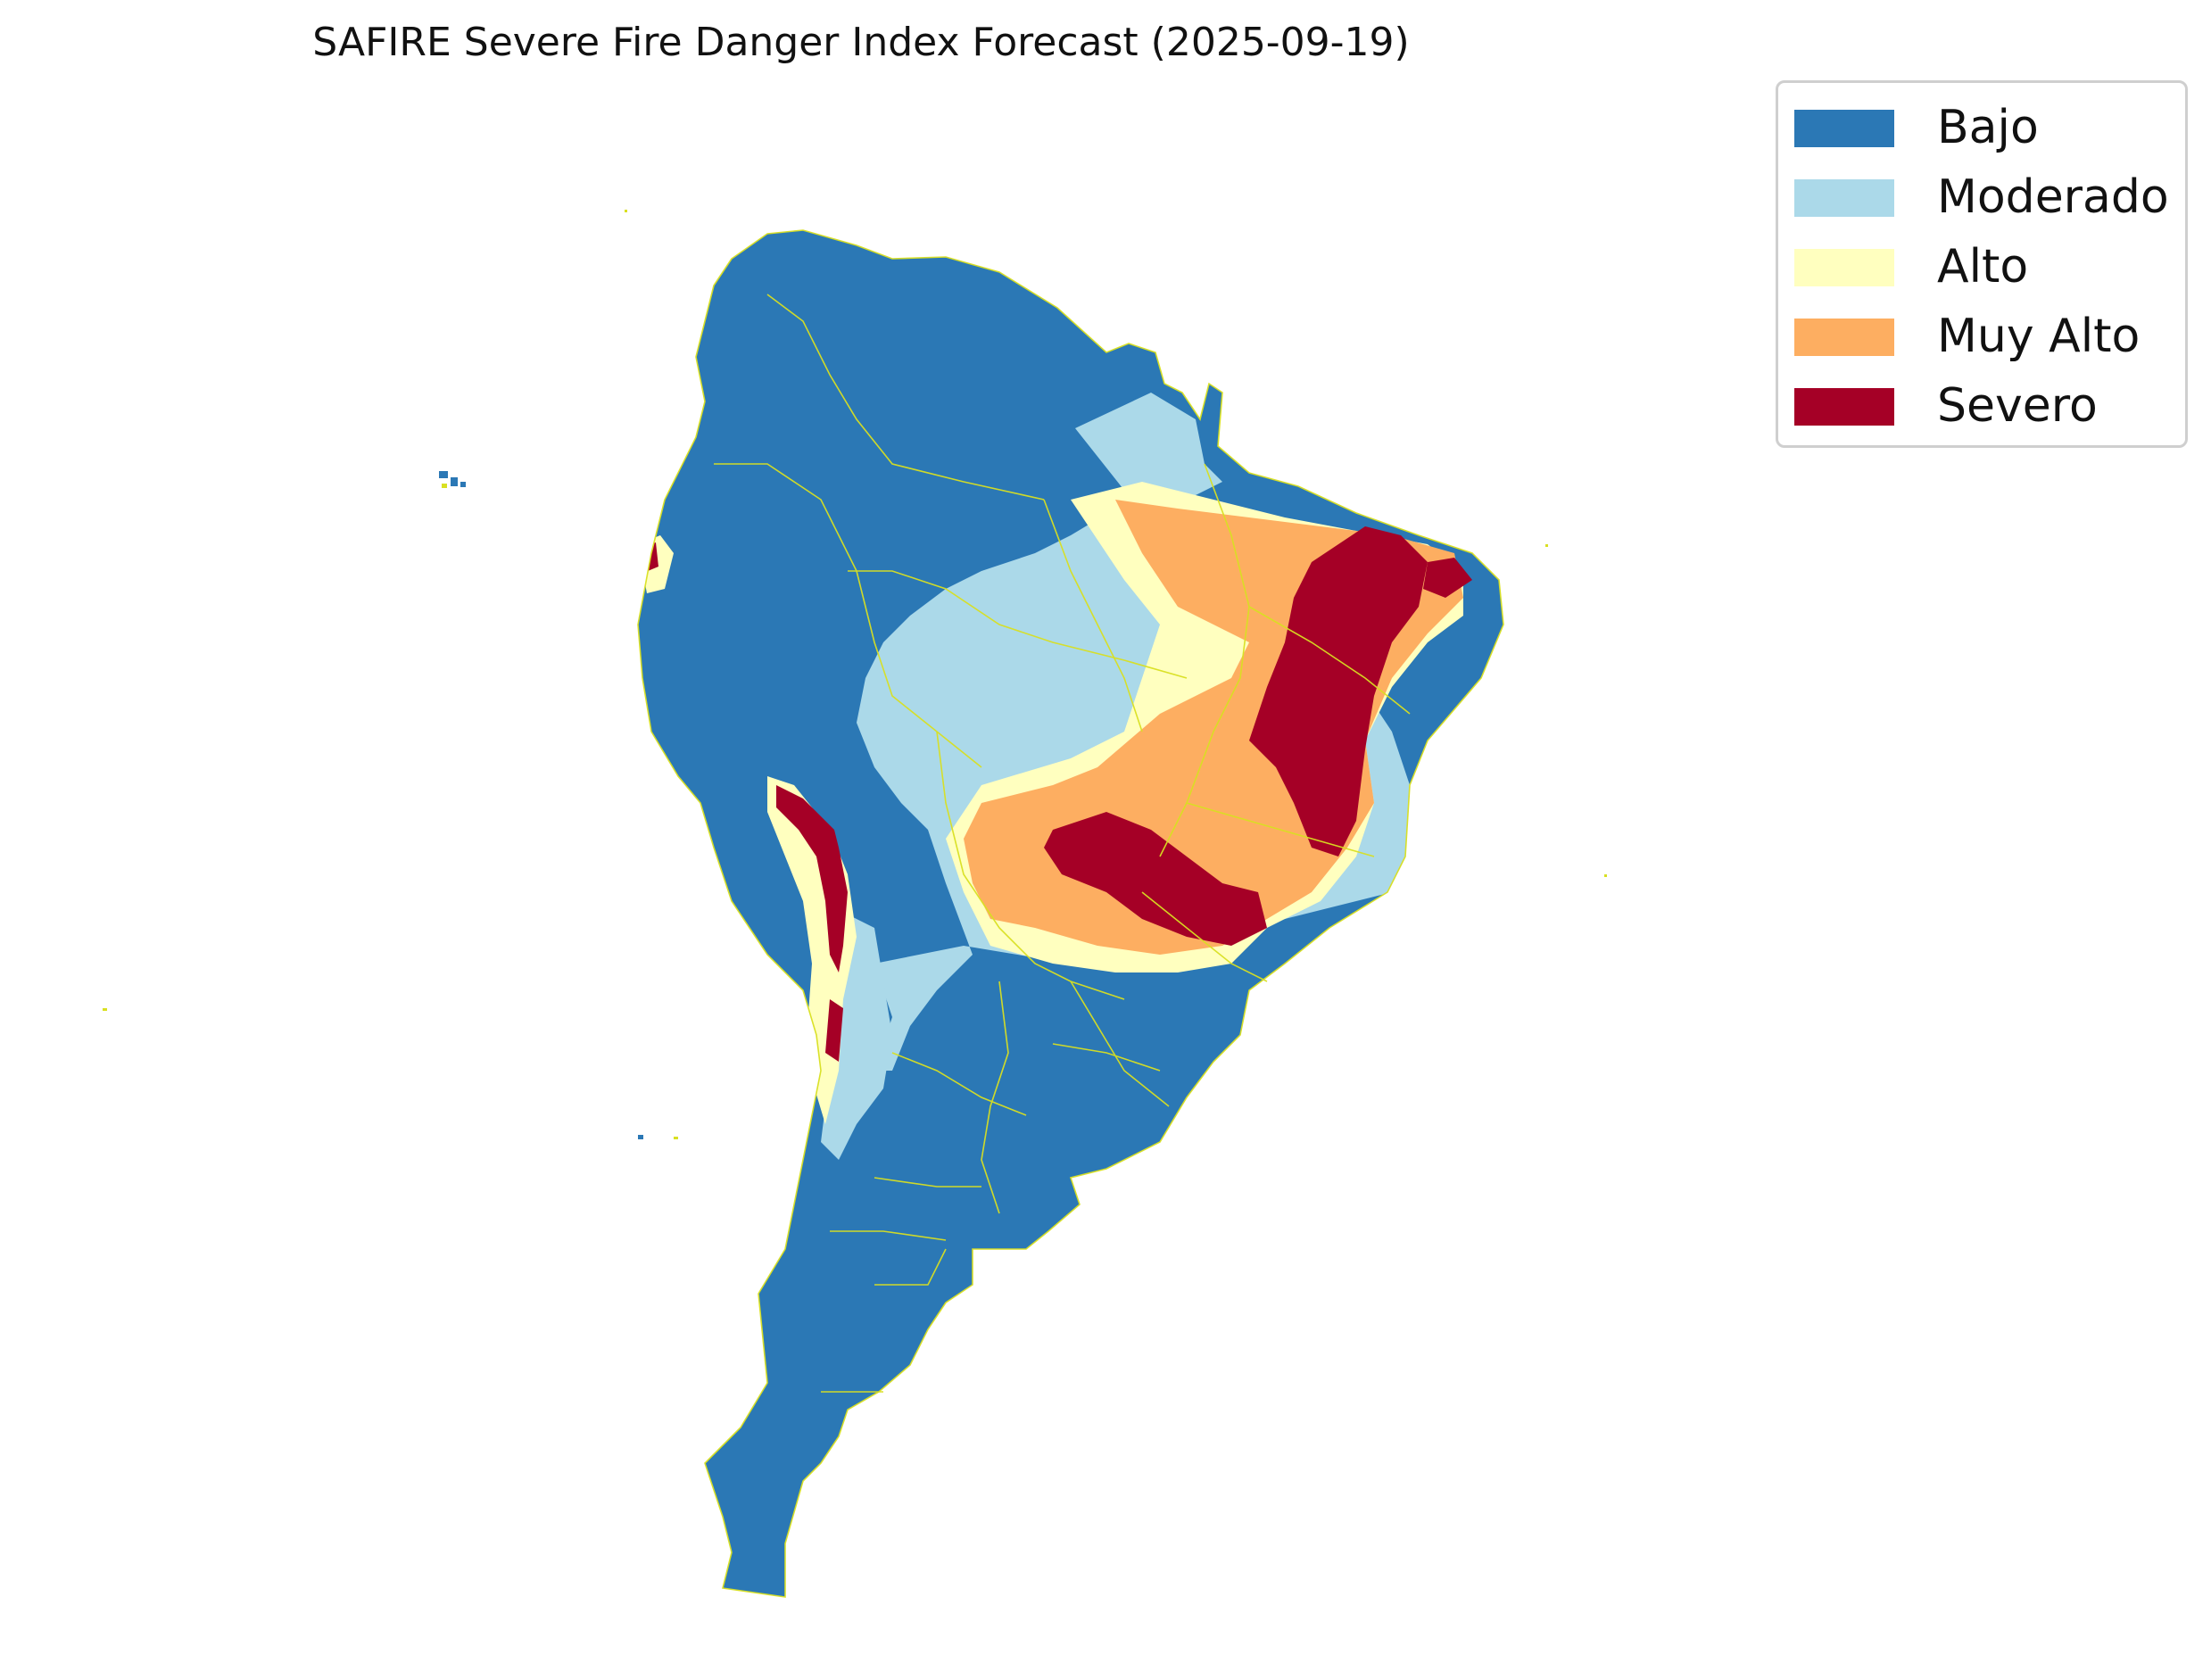  What do you see at coordinates (812, 878) in the screenshot?
I see `zone-severo-andes` at bounding box center [812, 878].